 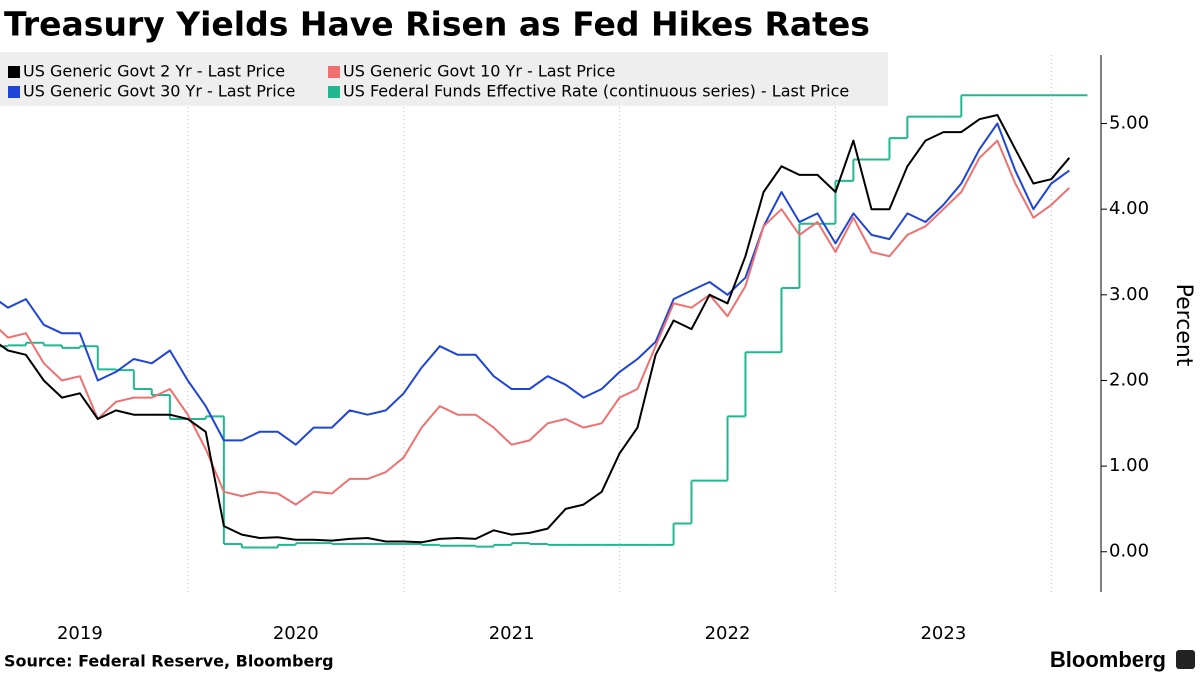 I want to click on legend-label: US Generic Govt 30 Yr - Last Price, so click(x=159, y=91).